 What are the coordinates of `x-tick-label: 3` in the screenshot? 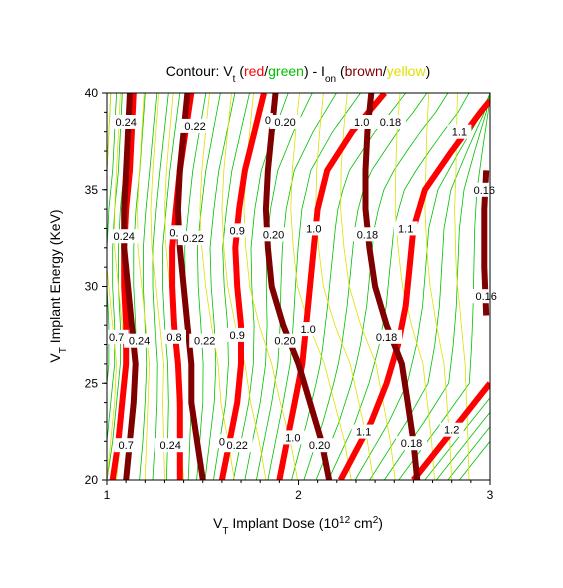 It's located at (490, 495).